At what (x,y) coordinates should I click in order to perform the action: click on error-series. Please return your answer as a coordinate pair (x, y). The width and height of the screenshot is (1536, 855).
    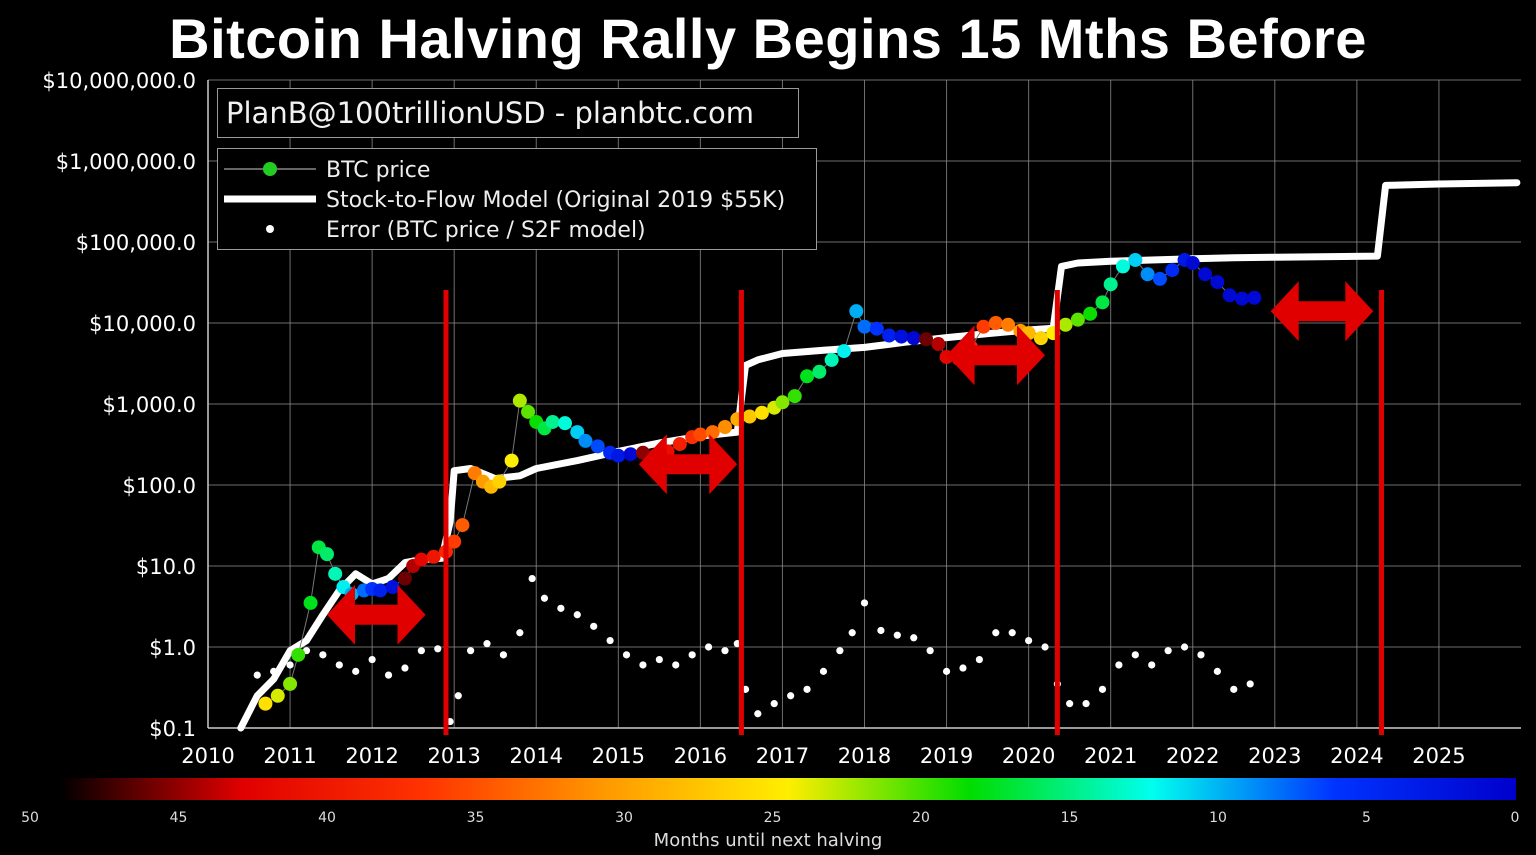
    Looking at the image, I should click on (753, 650).